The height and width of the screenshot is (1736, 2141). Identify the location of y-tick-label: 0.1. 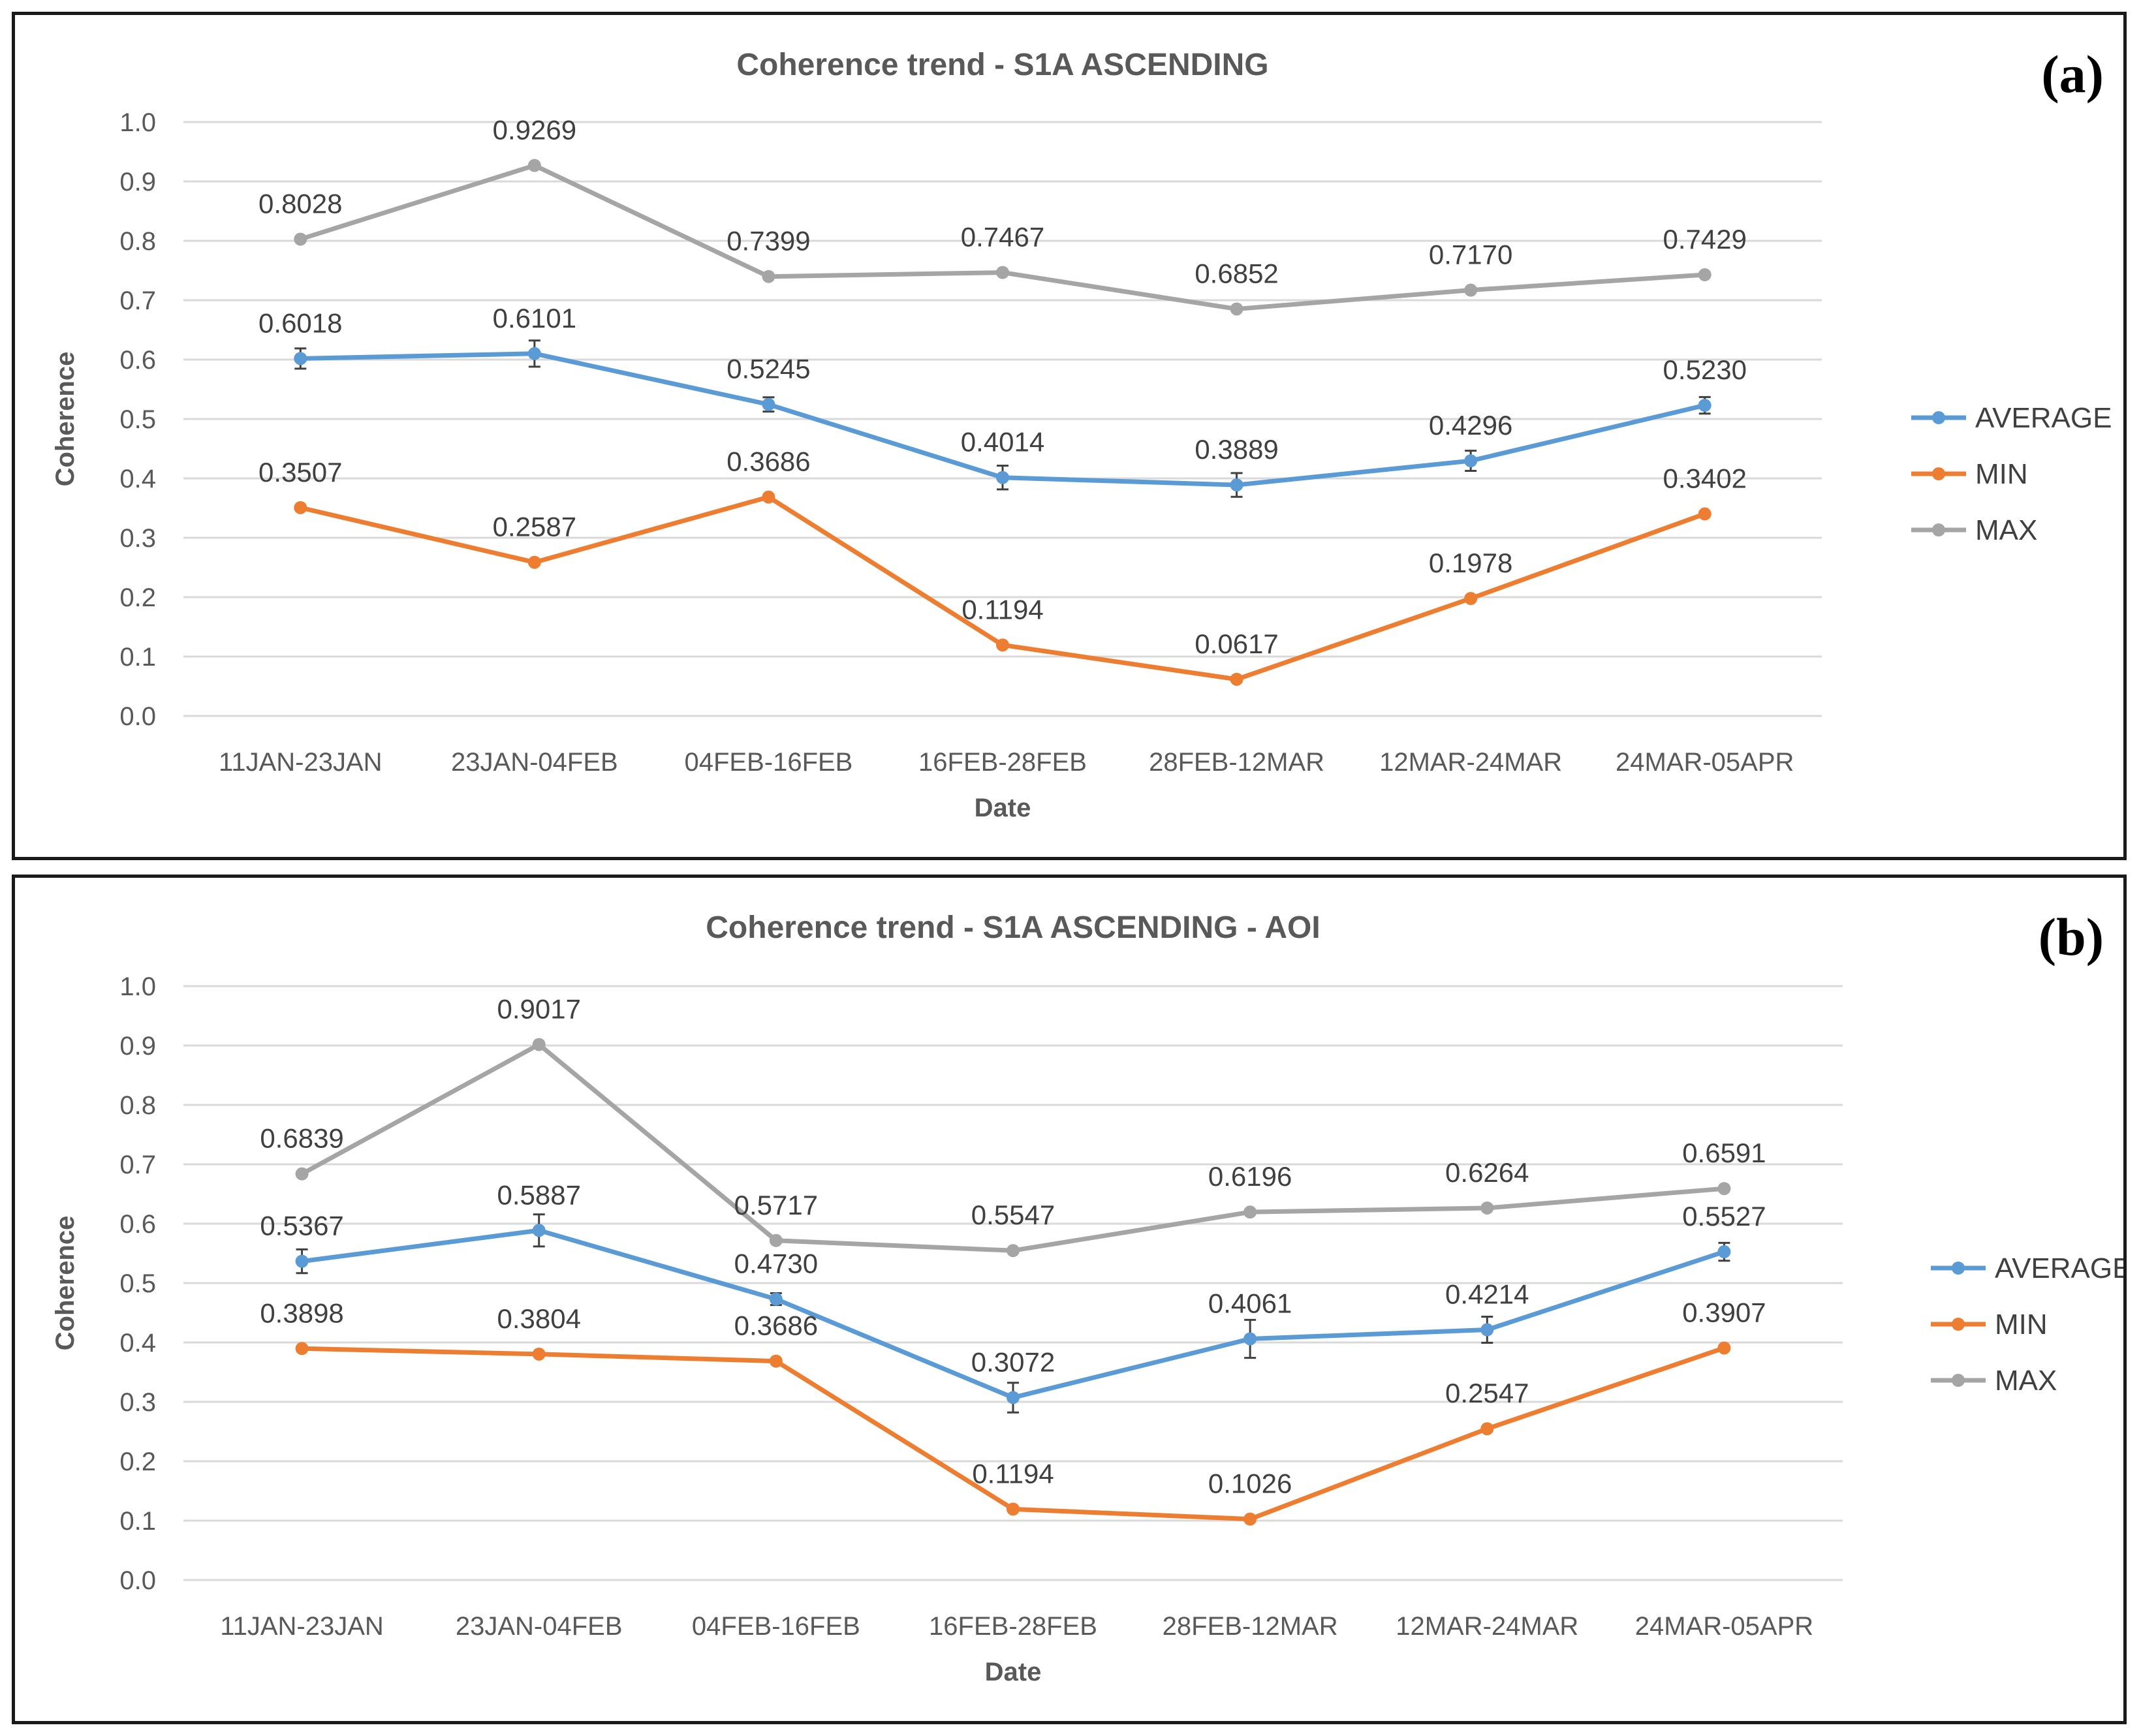
(137, 657).